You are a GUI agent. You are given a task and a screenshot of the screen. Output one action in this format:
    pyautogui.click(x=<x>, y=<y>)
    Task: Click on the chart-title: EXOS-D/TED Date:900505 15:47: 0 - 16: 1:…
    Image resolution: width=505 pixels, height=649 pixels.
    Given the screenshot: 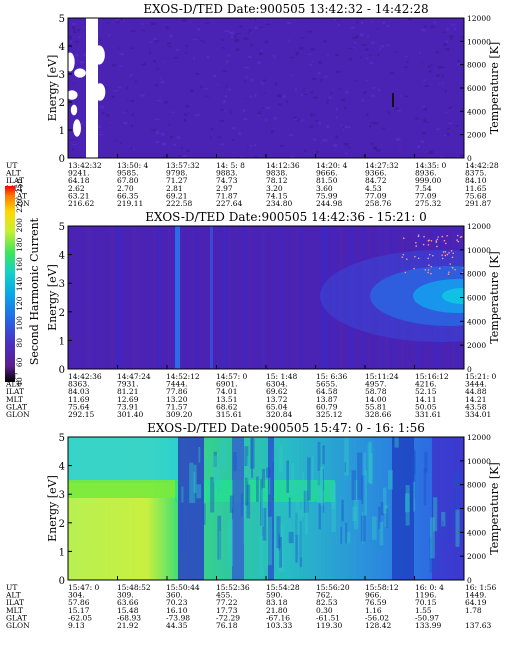 What is the action you would take?
    pyautogui.click(x=286, y=428)
    